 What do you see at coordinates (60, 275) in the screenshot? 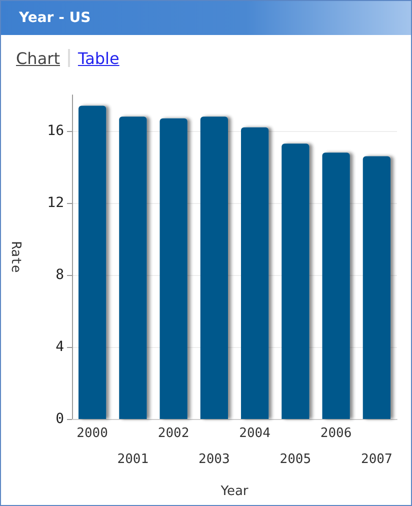
I see `y-tick-label: 8` at bounding box center [60, 275].